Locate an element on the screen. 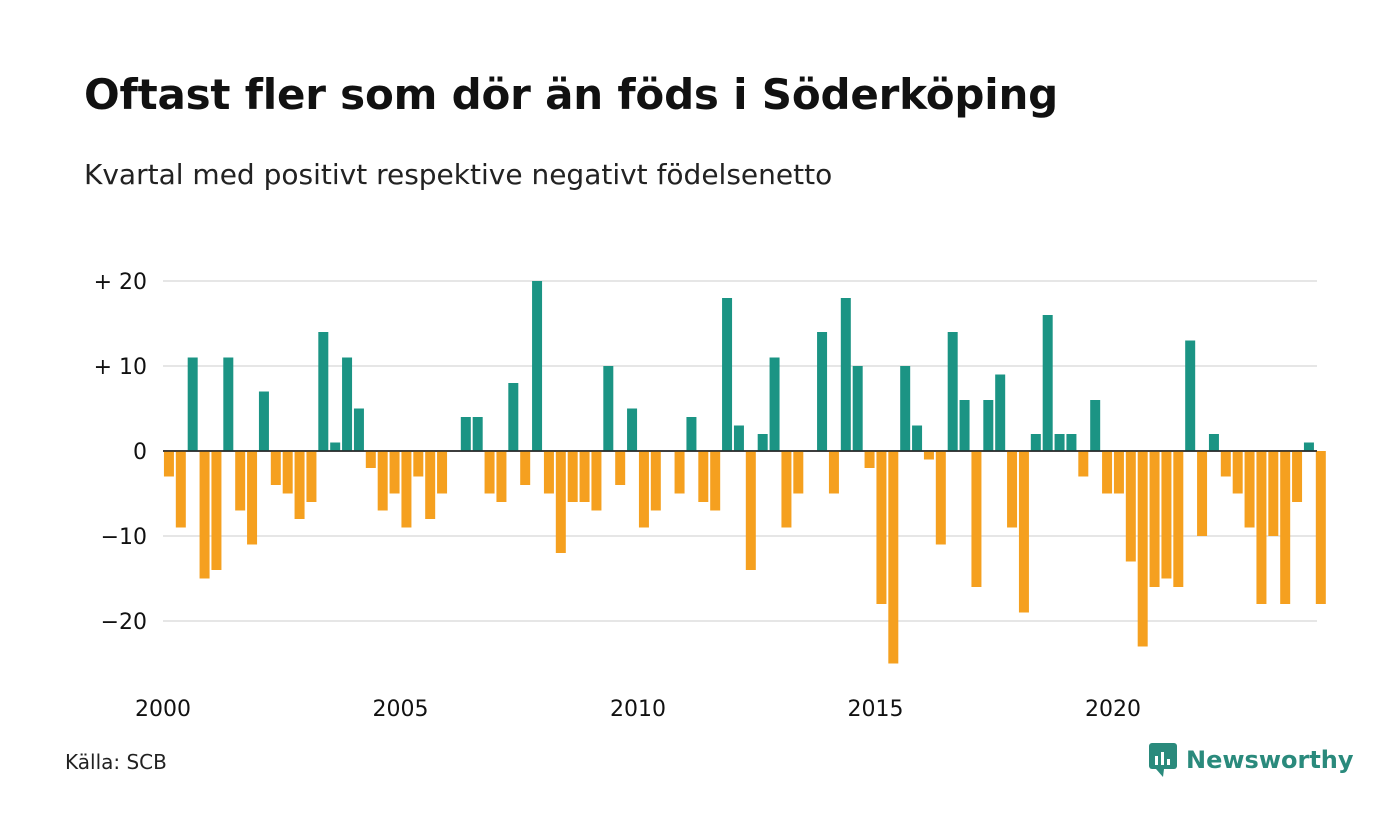 This screenshot has width=1400, height=840. x-tick-label: 2000 is located at coordinates (163, 709).